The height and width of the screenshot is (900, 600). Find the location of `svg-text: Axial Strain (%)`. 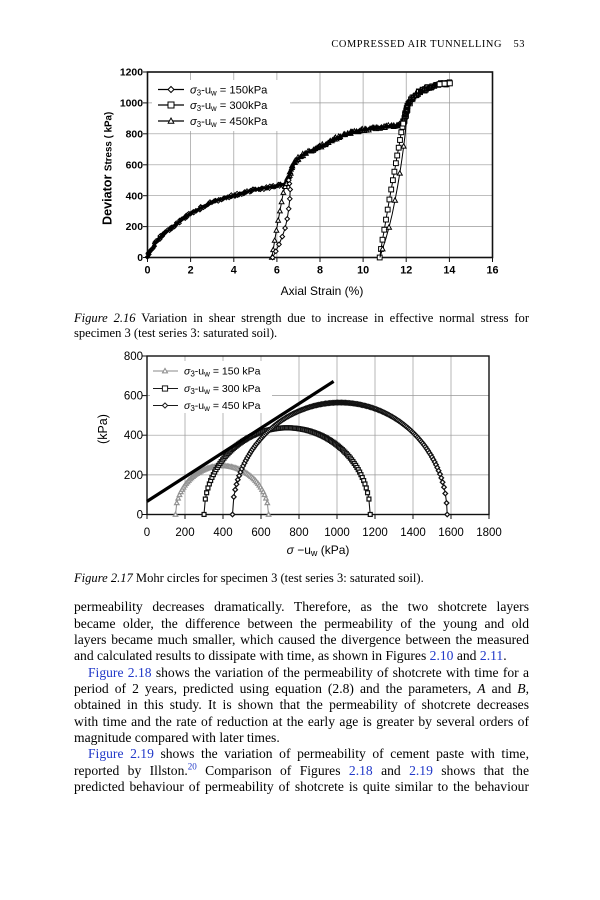

svg-text: Axial Strain (%) is located at coordinates (322, 291).